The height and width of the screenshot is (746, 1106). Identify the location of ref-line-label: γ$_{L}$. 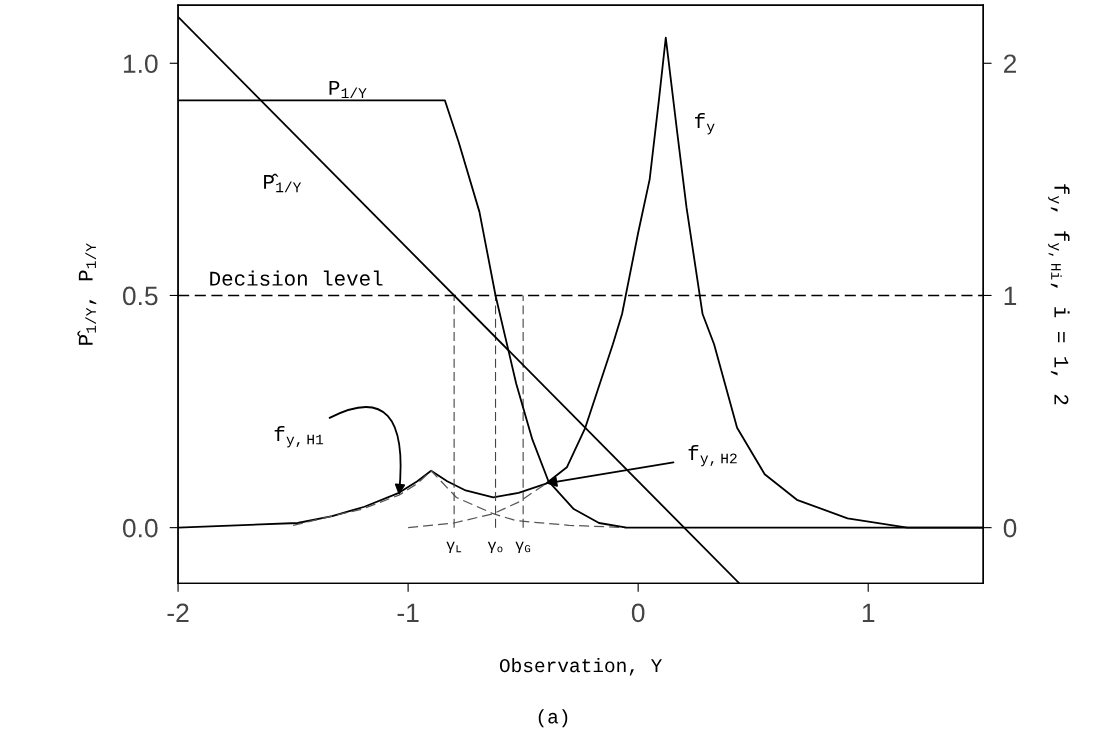
(454, 547).